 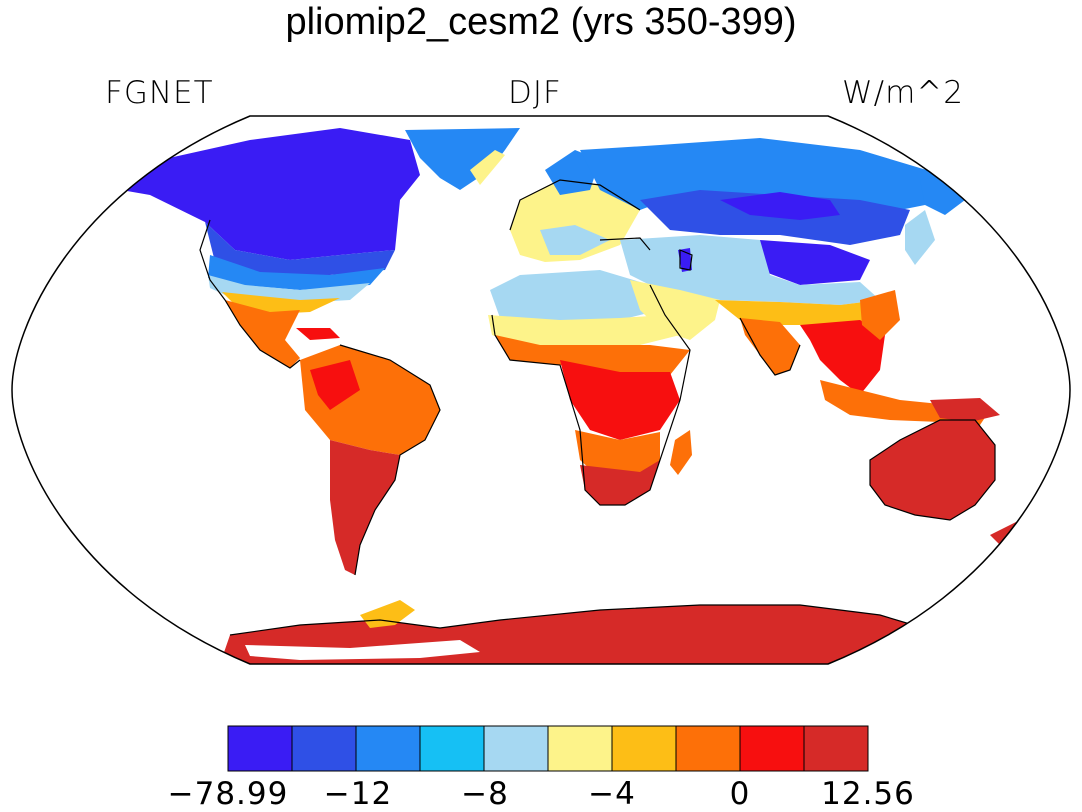 What do you see at coordinates (842, 357) in the screenshot?
I see `region-se-asia` at bounding box center [842, 357].